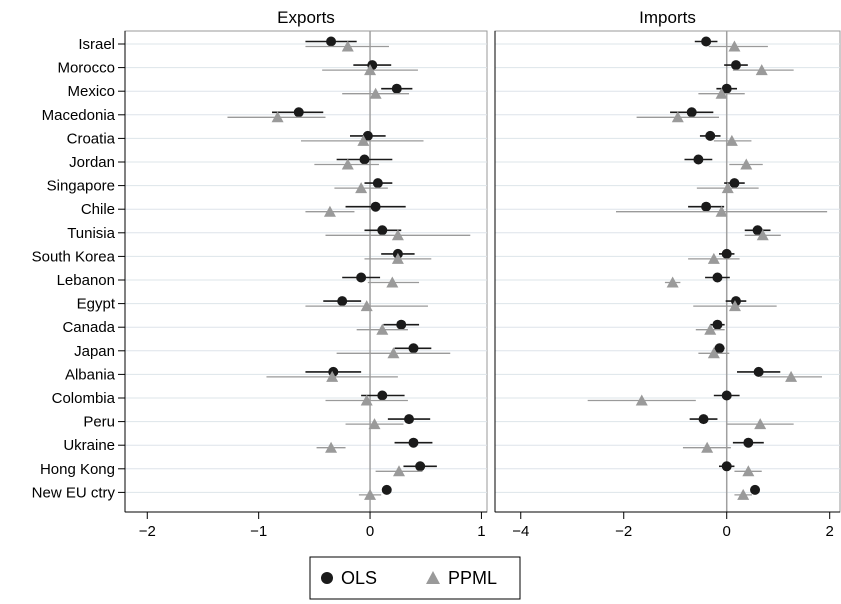 This screenshot has width=841, height=604. What do you see at coordinates (347, 164) in the screenshot?
I see `ppml-point-jordan` at bounding box center [347, 164].